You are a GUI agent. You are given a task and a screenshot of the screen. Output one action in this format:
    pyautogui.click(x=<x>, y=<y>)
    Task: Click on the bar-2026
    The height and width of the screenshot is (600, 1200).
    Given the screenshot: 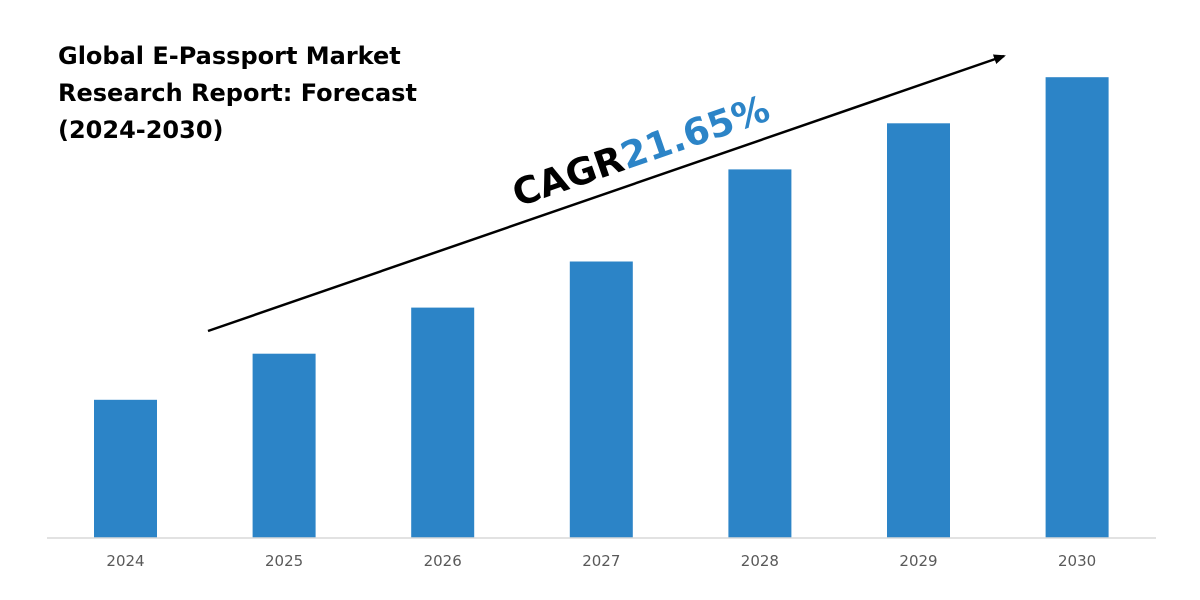 What is the action you would take?
    pyautogui.click(x=443, y=422)
    